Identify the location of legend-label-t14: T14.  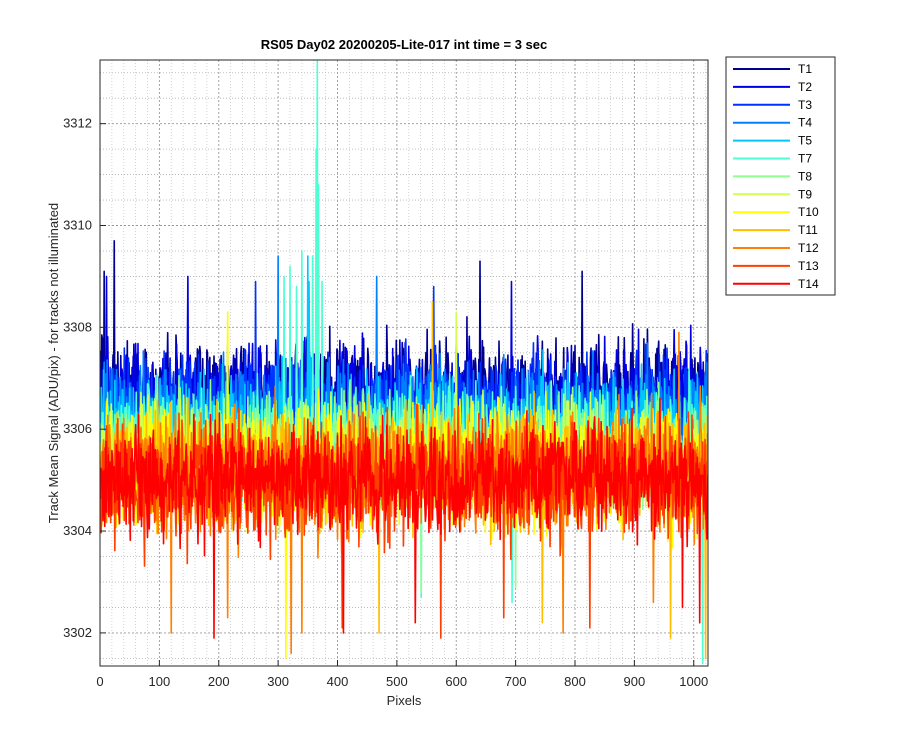
(808, 284).